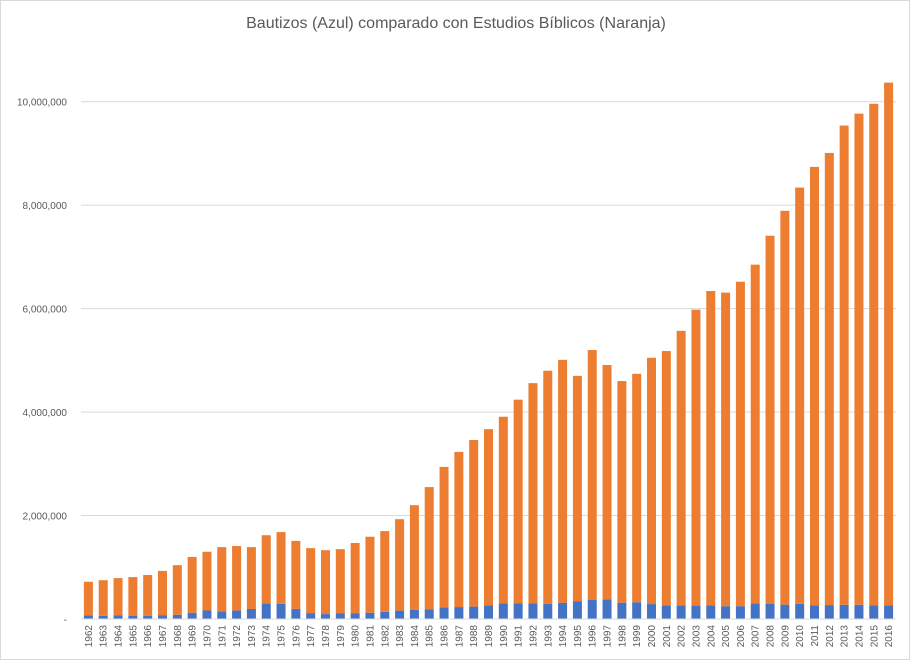 The height and width of the screenshot is (660, 910). Describe the element at coordinates (681, 612) in the screenshot. I see `bar-bautizos-2002` at that location.